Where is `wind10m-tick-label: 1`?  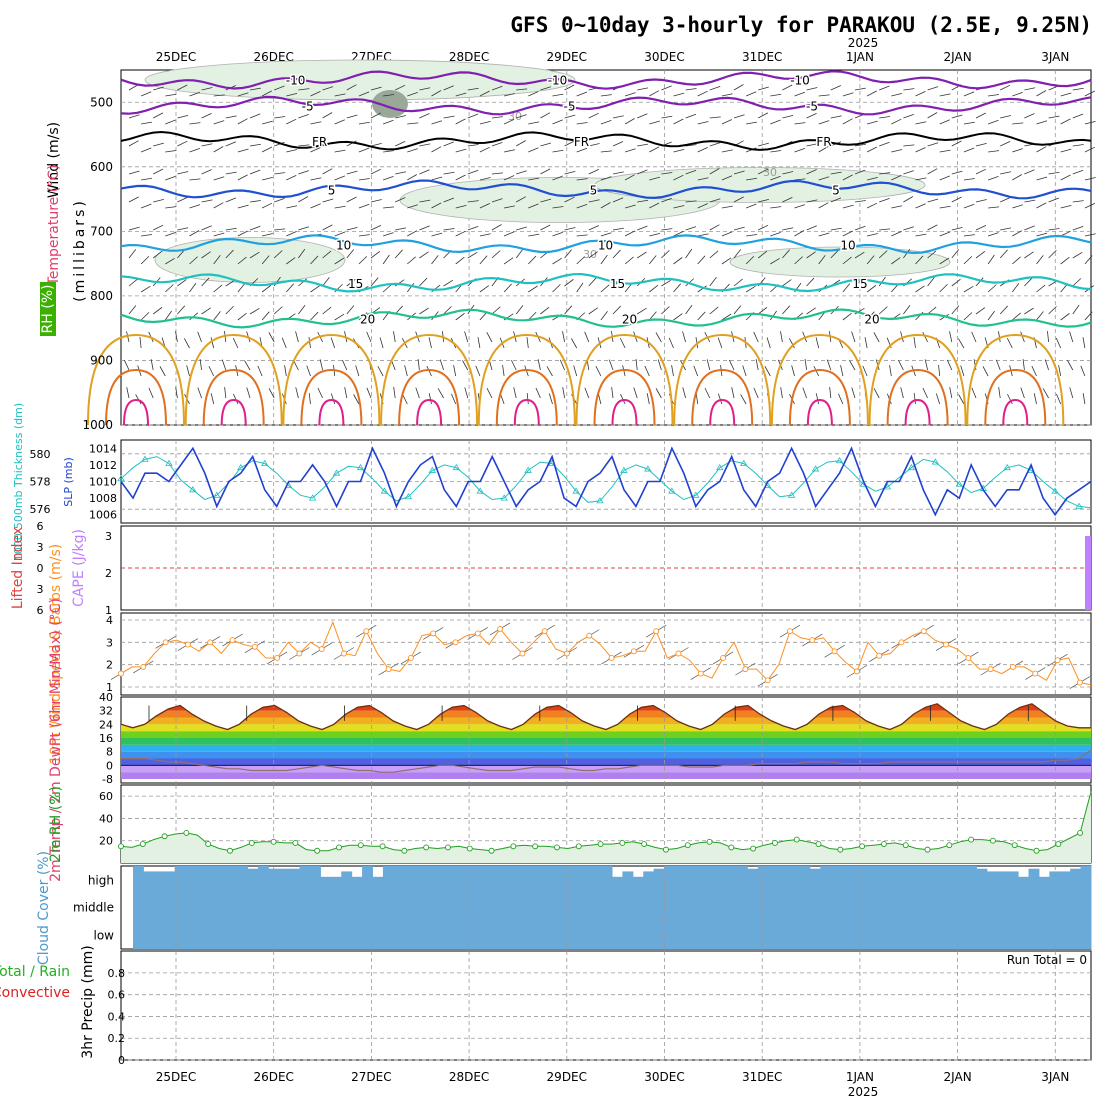
wind10m-tick-label: 1 is located at coordinates (109, 687).